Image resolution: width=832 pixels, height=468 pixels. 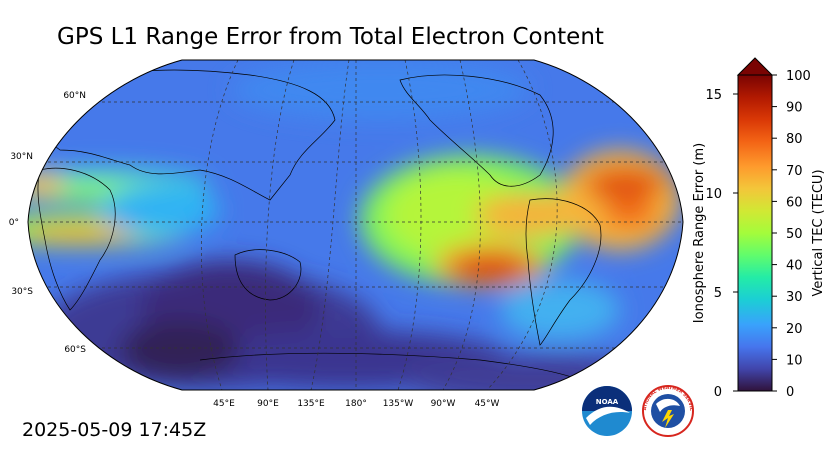 I want to click on lat-label-30n: 30°N, so click(x=21, y=157).